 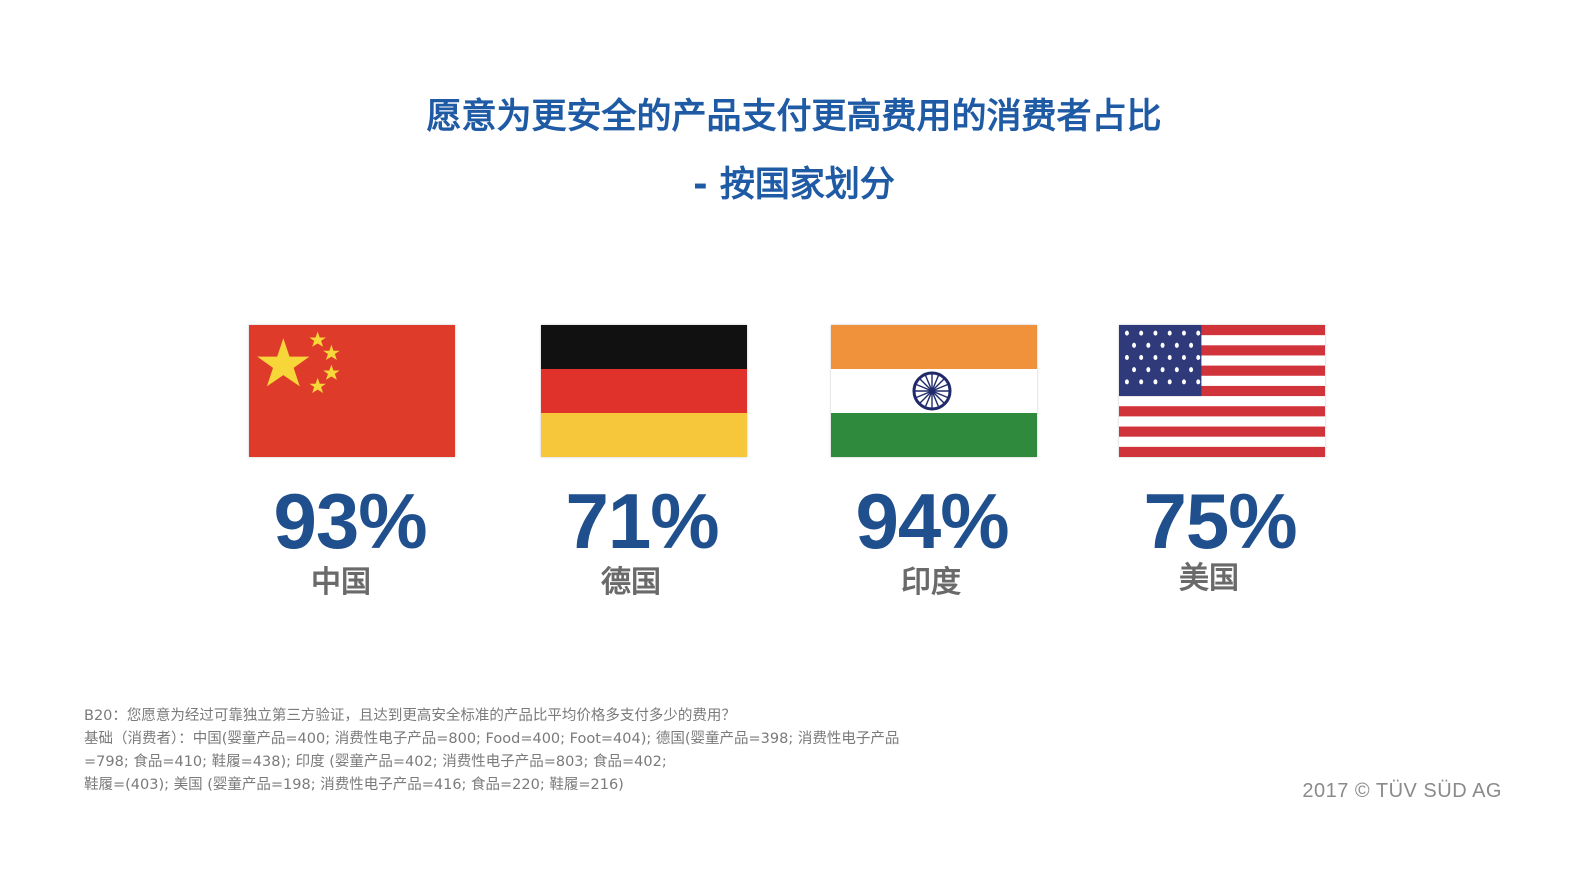 I want to click on country-name: 德国, so click(x=631, y=582).